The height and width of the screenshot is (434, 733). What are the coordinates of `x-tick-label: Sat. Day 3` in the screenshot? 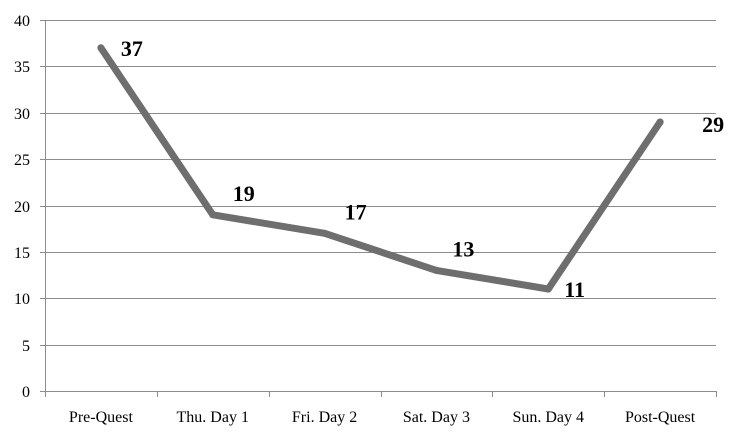 It's located at (436, 417).